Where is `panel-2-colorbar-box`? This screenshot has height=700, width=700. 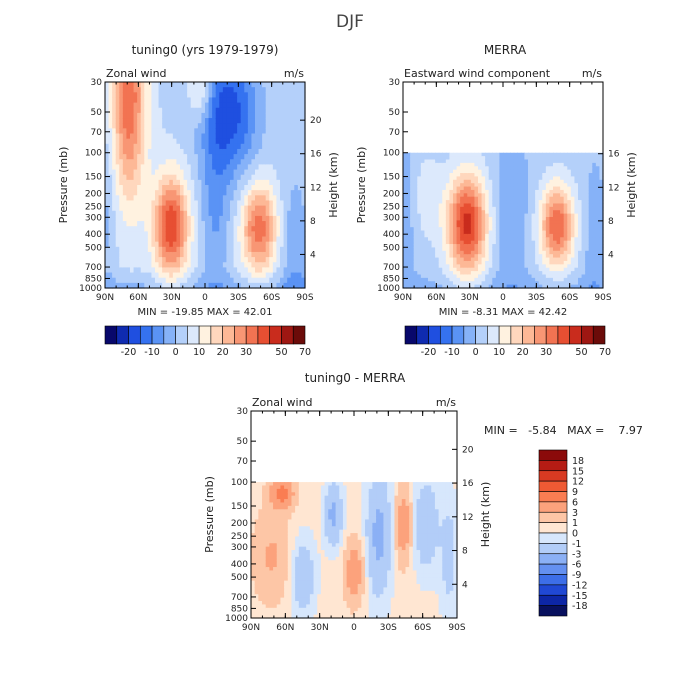 panel-2-colorbar-box is located at coordinates (458, 335).